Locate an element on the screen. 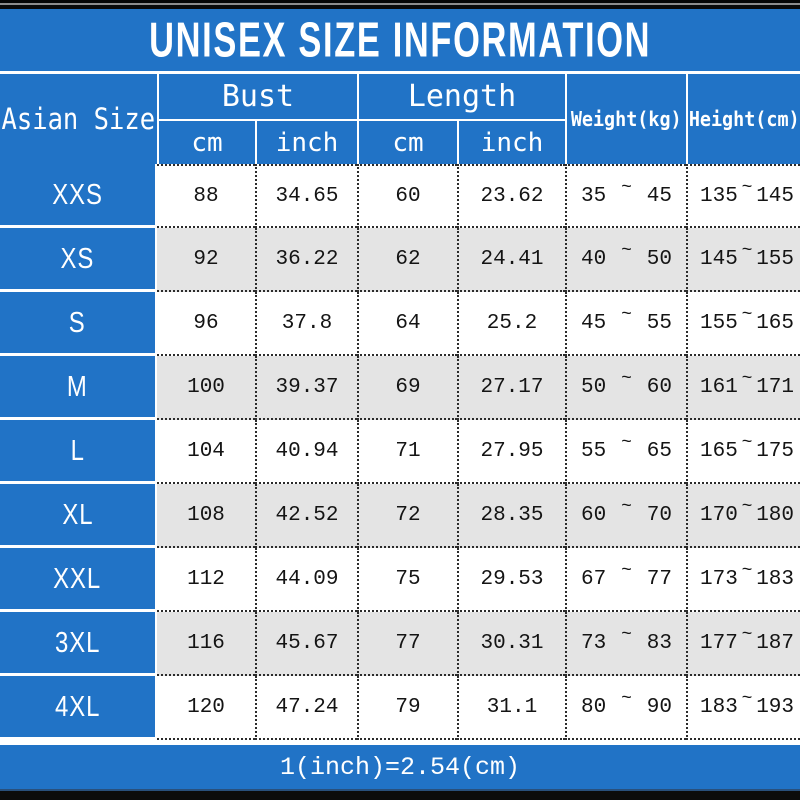 This screenshot has width=800, height=800. size-cell: XXL is located at coordinates (78, 580).